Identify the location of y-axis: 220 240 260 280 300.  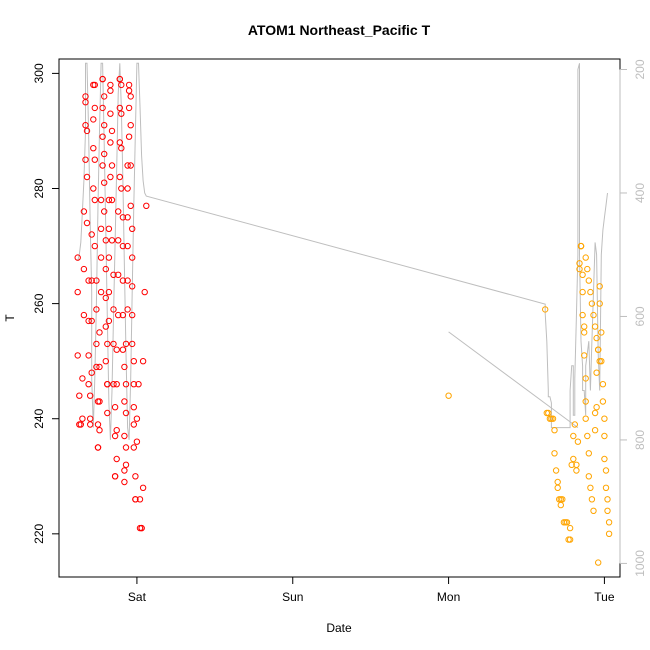
(46, 303).